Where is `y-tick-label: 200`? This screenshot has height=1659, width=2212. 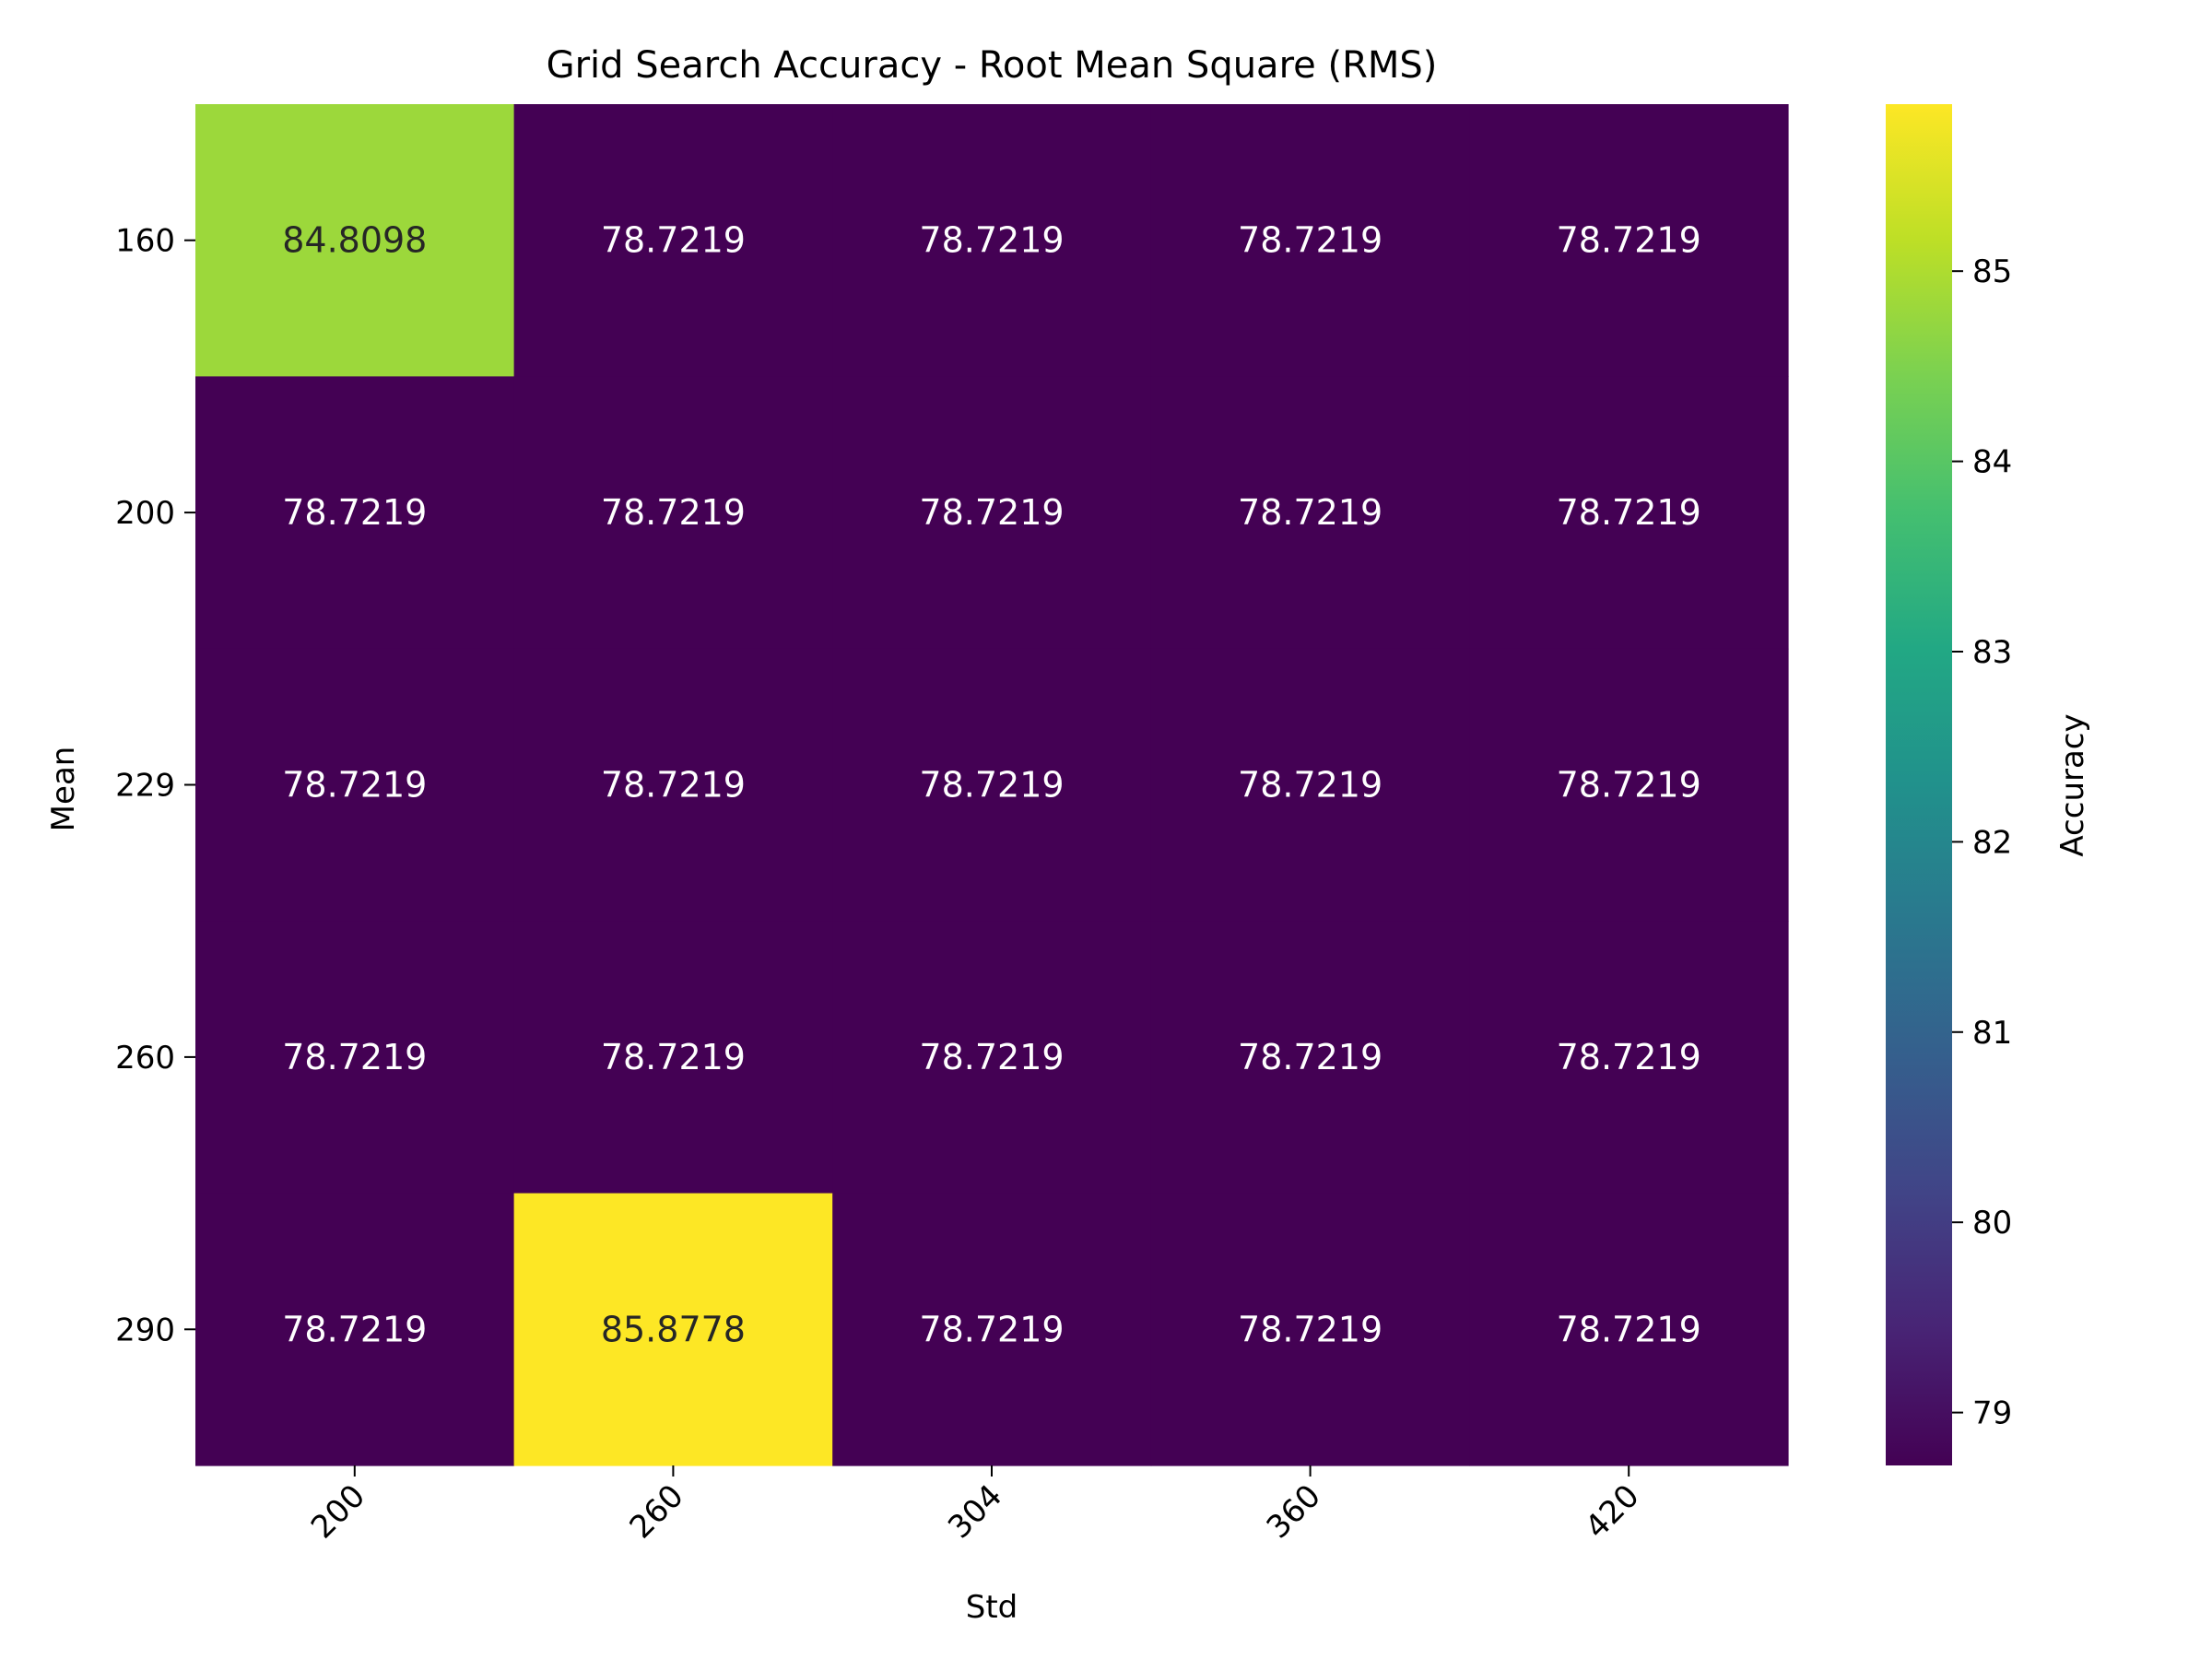
y-tick-label: 200 is located at coordinates (145, 513).